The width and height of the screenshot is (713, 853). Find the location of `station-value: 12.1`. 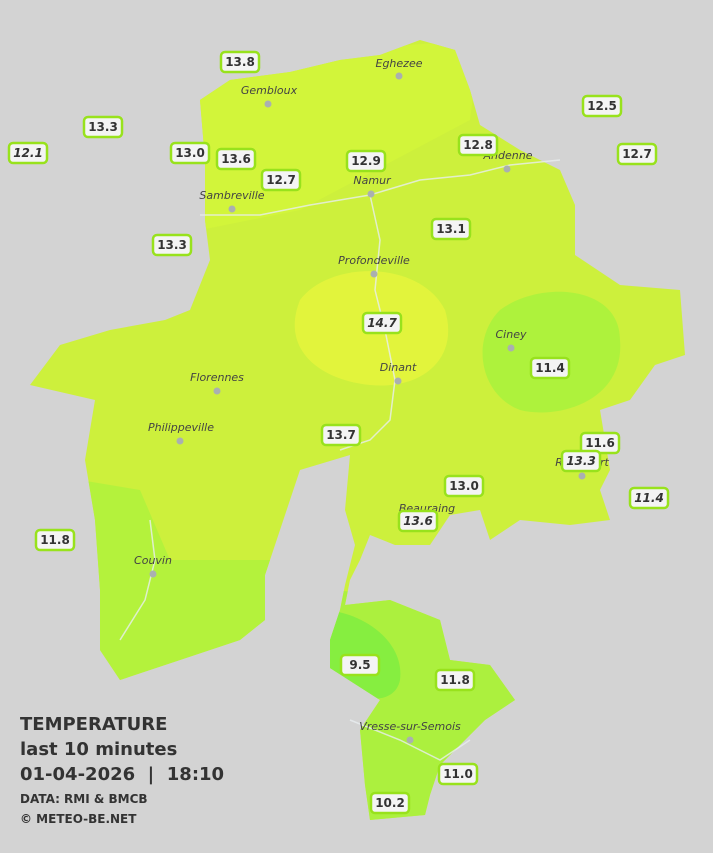

station-value: 12.1 is located at coordinates (28, 153).